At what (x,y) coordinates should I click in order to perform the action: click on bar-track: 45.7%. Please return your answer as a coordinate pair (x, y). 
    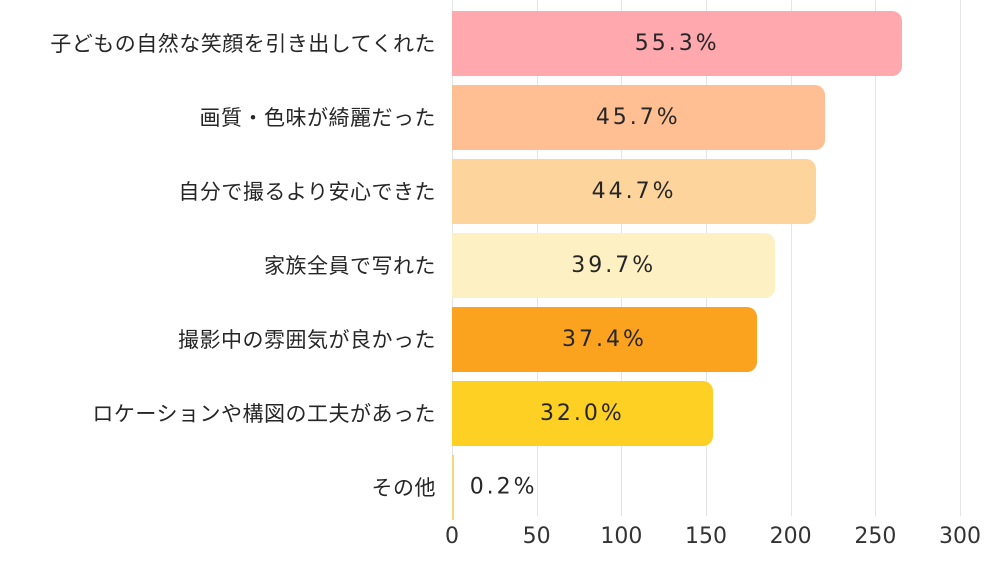
    Looking at the image, I should click on (726, 117).